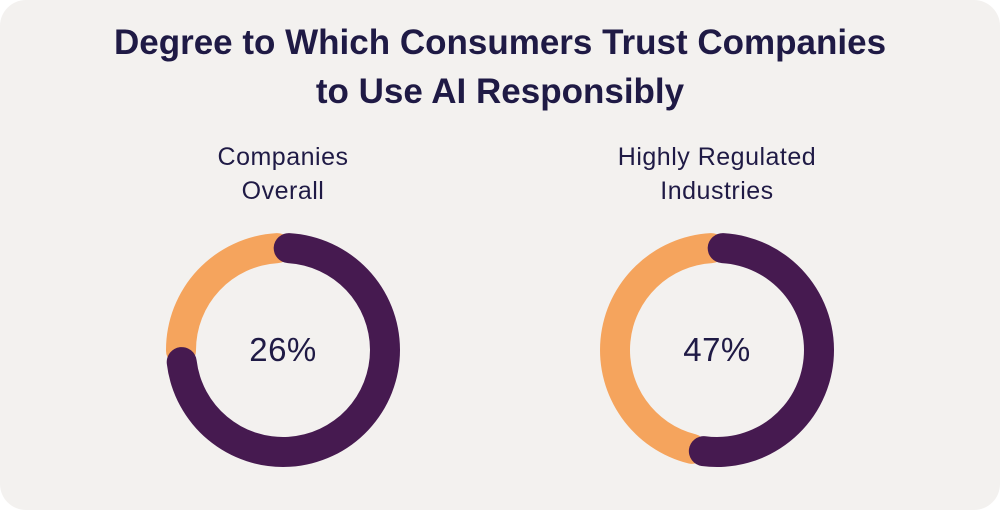  I want to click on donut-center-value: 26%, so click(283, 349).